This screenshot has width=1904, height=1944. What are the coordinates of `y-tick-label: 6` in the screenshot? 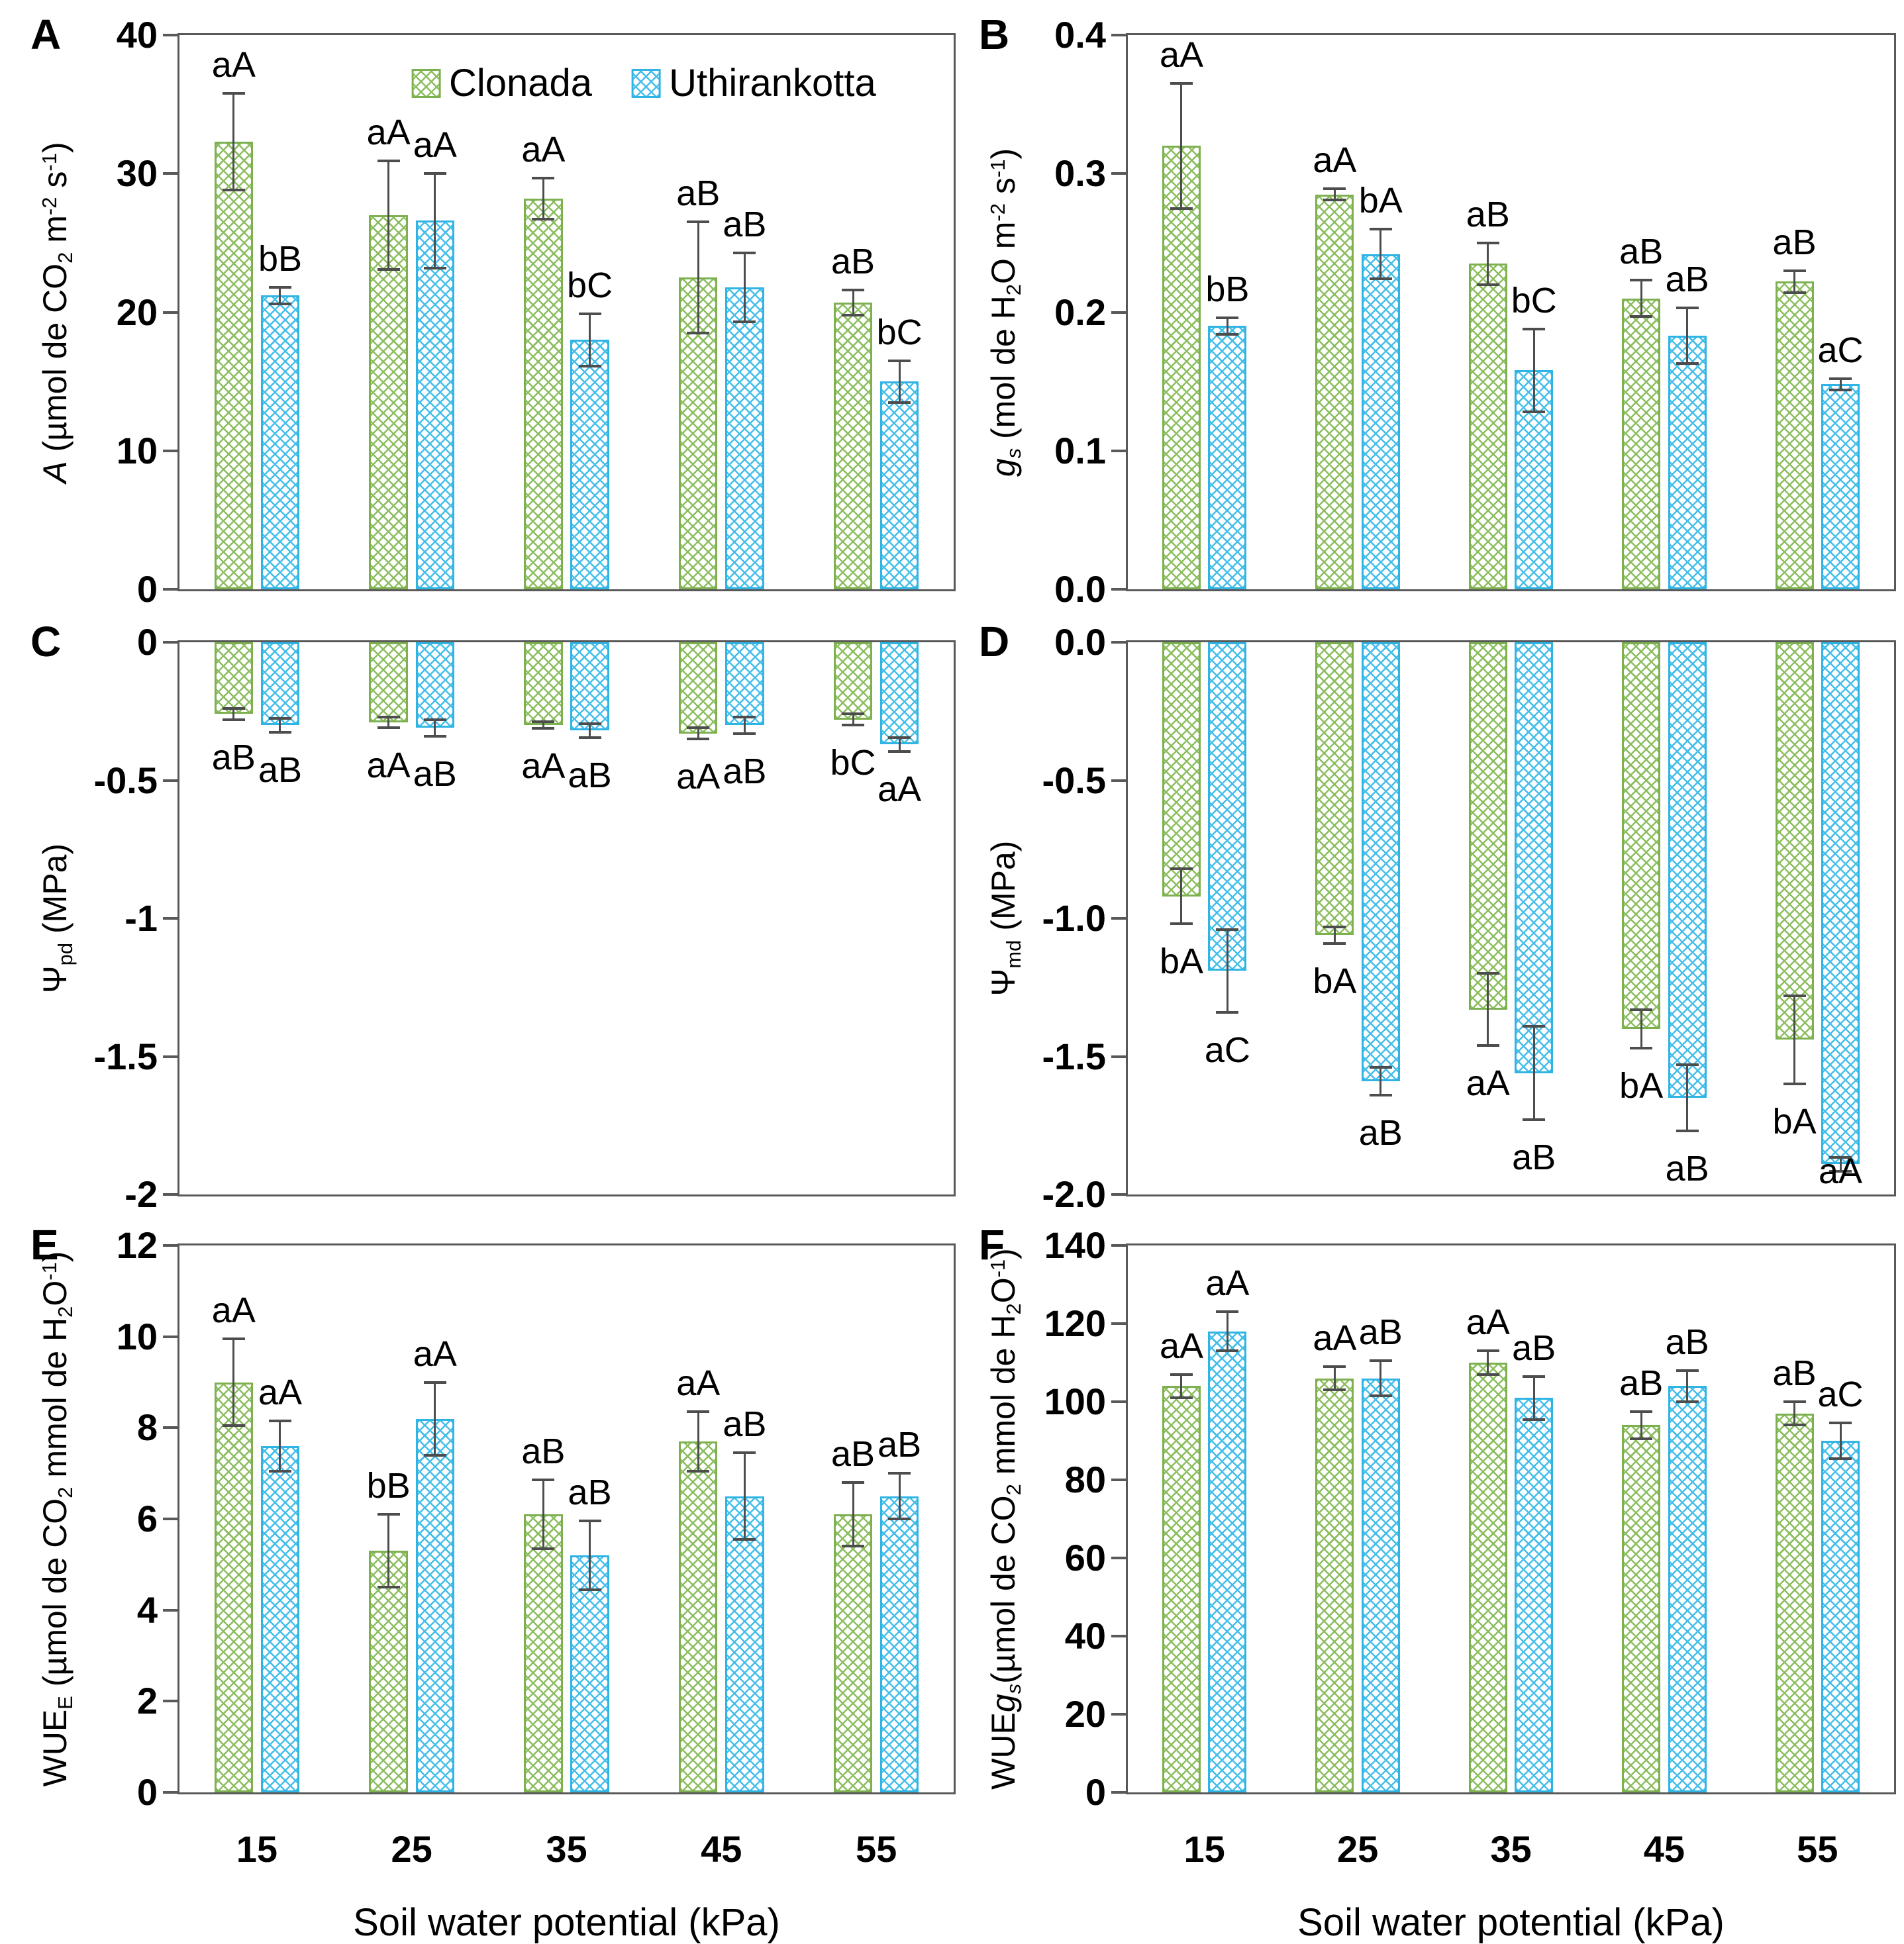 It's located at (147, 1518).